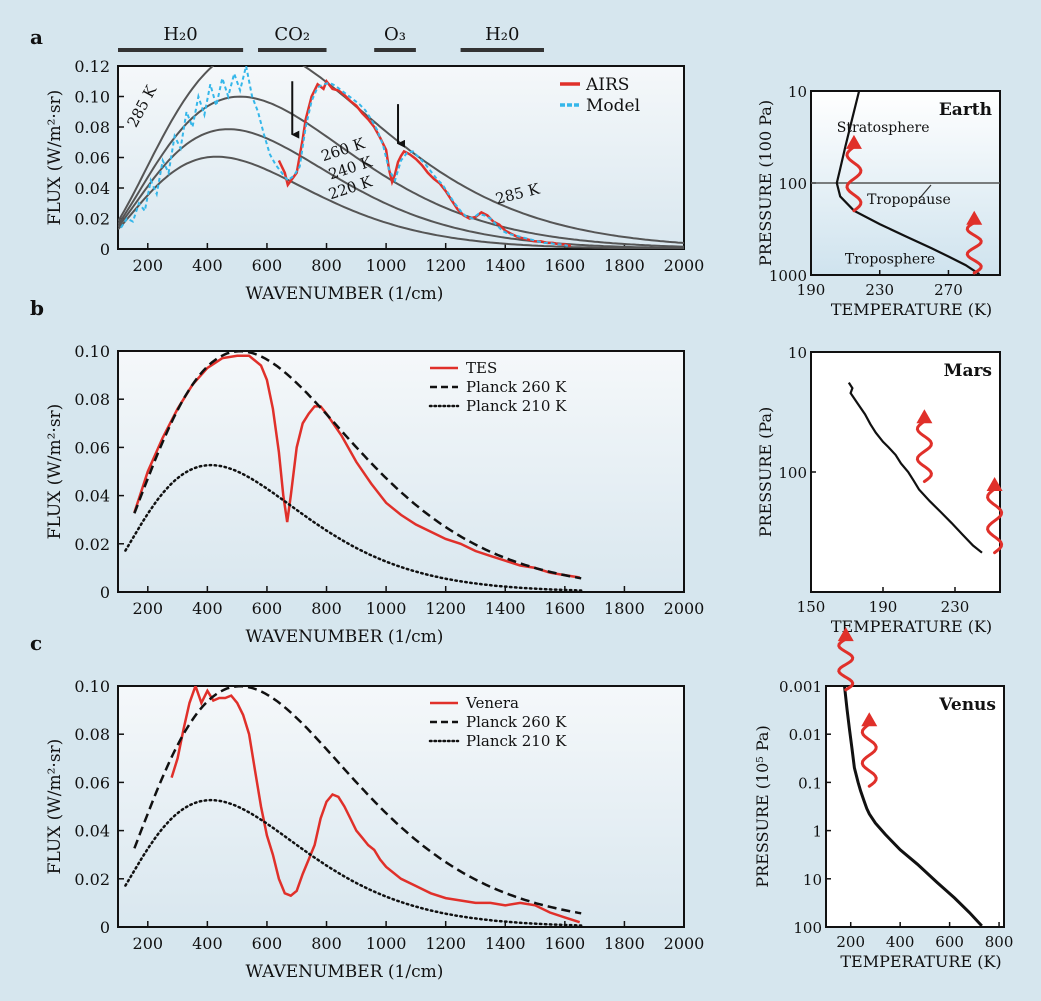 This screenshot has height=1001, width=1041. Describe the element at coordinates (812, 880) in the screenshot. I see `y-tick-label-venus: 10` at that location.